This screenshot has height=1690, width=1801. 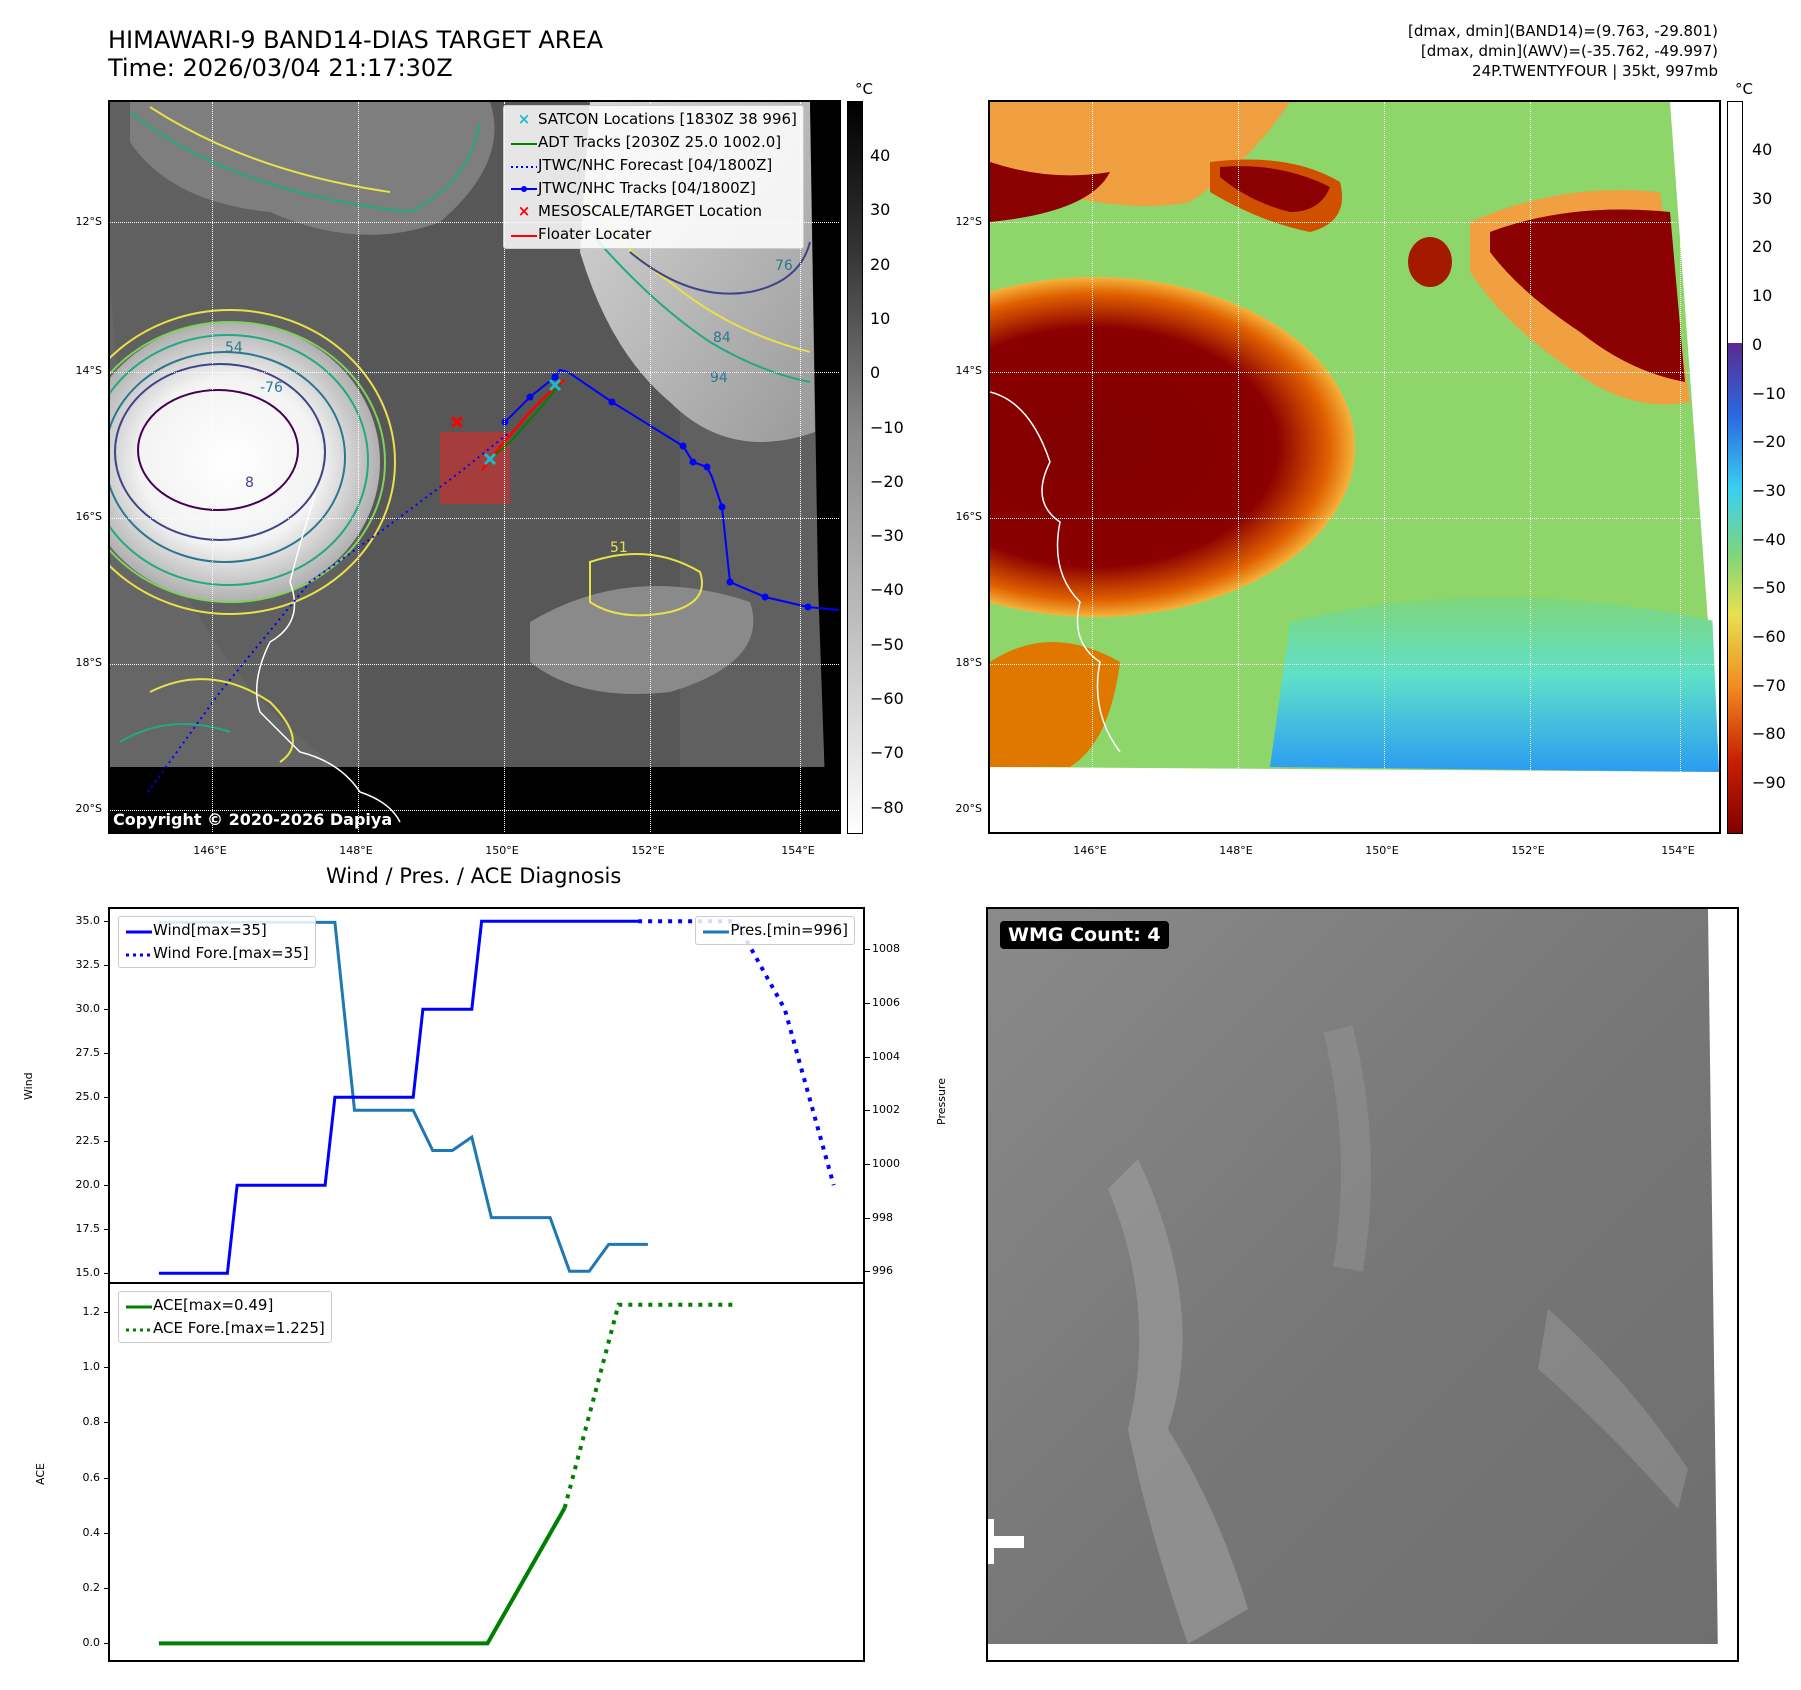 I want to click on svg-text: 76, so click(x=784, y=266).